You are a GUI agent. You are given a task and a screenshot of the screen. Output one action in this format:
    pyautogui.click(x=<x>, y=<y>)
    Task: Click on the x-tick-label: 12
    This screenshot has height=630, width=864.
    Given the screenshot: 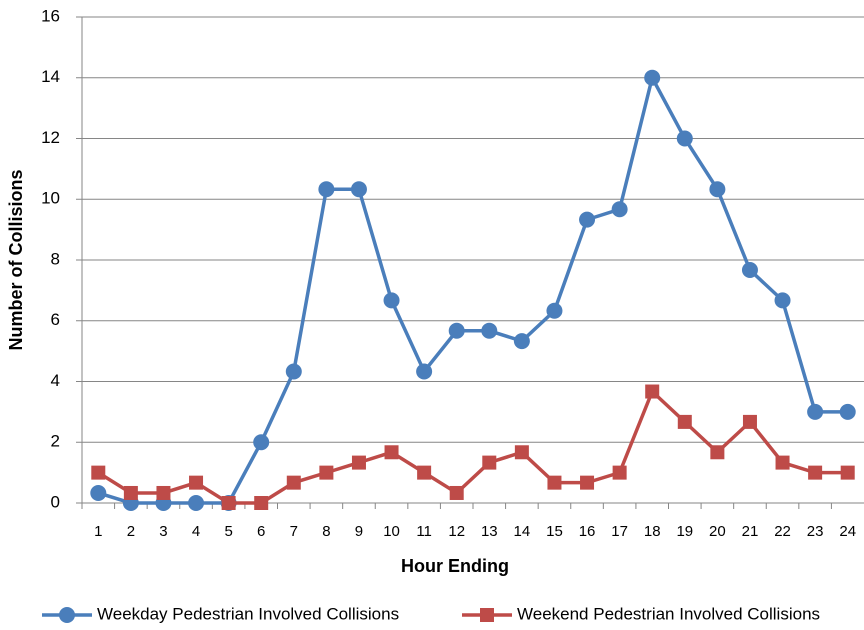 What is the action you would take?
    pyautogui.click(x=456, y=531)
    